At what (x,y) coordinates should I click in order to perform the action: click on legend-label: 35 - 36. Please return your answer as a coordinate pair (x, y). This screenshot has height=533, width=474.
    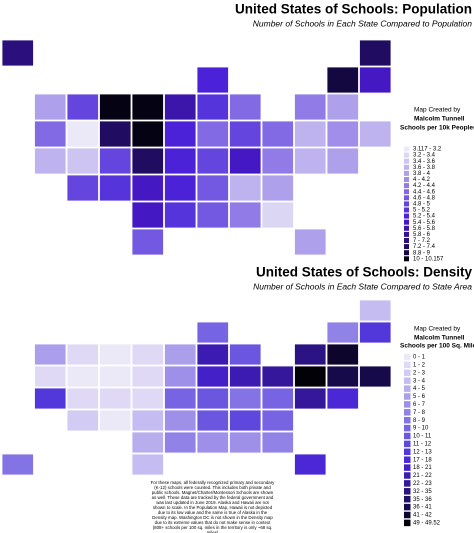
    Looking at the image, I should click on (422, 500).